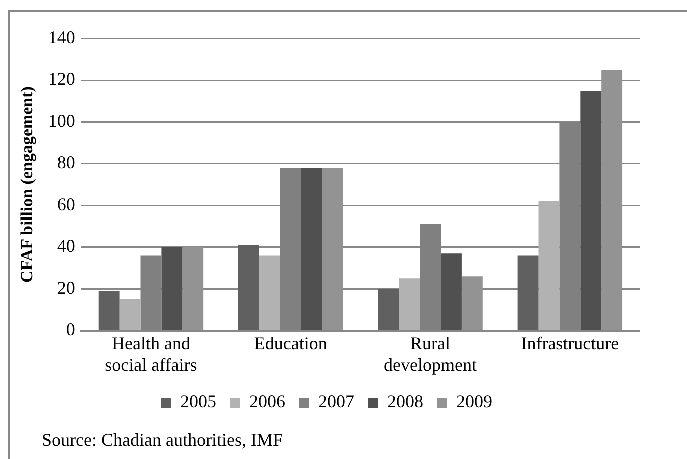 Image resolution: width=687 pixels, height=459 pixels. Describe the element at coordinates (62, 120) in the screenshot. I see `y-tick-label: 100` at that location.